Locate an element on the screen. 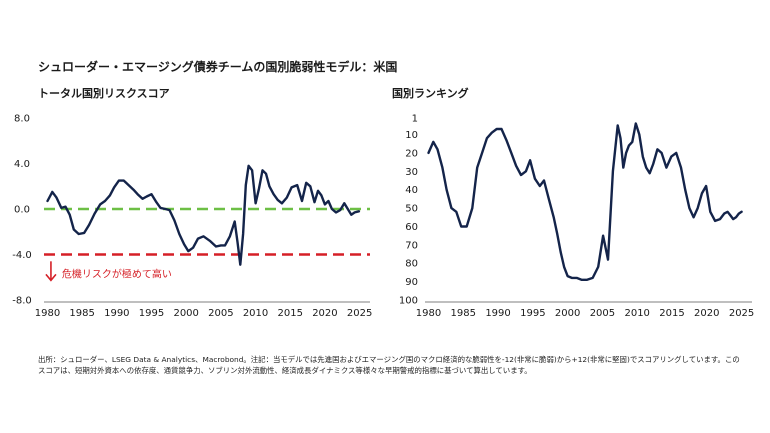 This screenshot has width=770, height=433. page-title: シュローダー・エマージング債券チームの国別脆弱性モデル：米国 is located at coordinates (218, 67).